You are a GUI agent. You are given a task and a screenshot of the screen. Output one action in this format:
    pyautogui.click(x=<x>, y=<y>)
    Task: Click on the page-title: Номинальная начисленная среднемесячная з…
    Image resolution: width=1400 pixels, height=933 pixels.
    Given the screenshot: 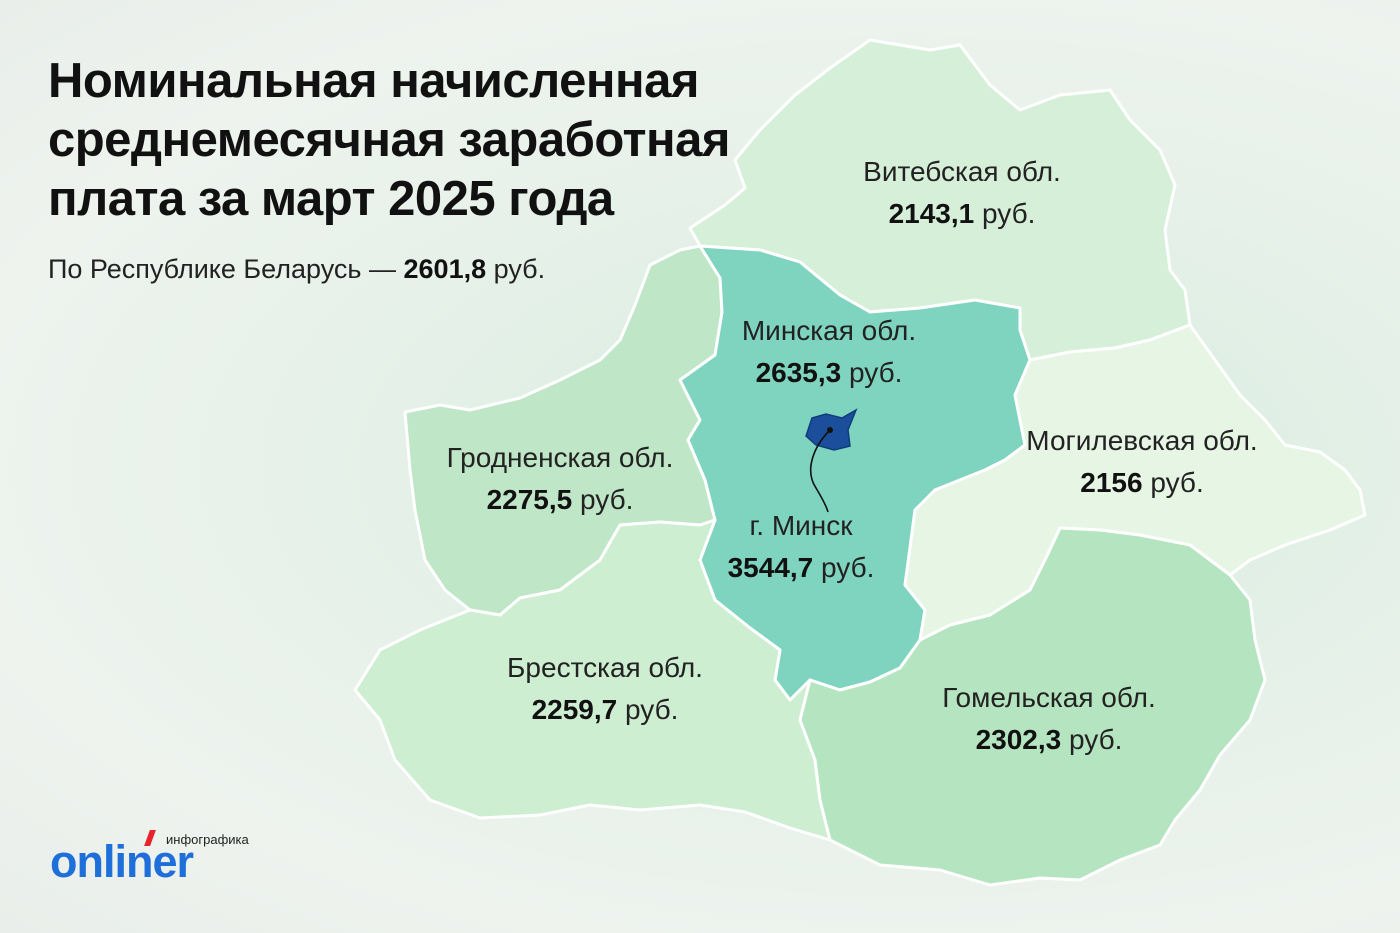 What is the action you would take?
    pyautogui.click(x=389, y=140)
    